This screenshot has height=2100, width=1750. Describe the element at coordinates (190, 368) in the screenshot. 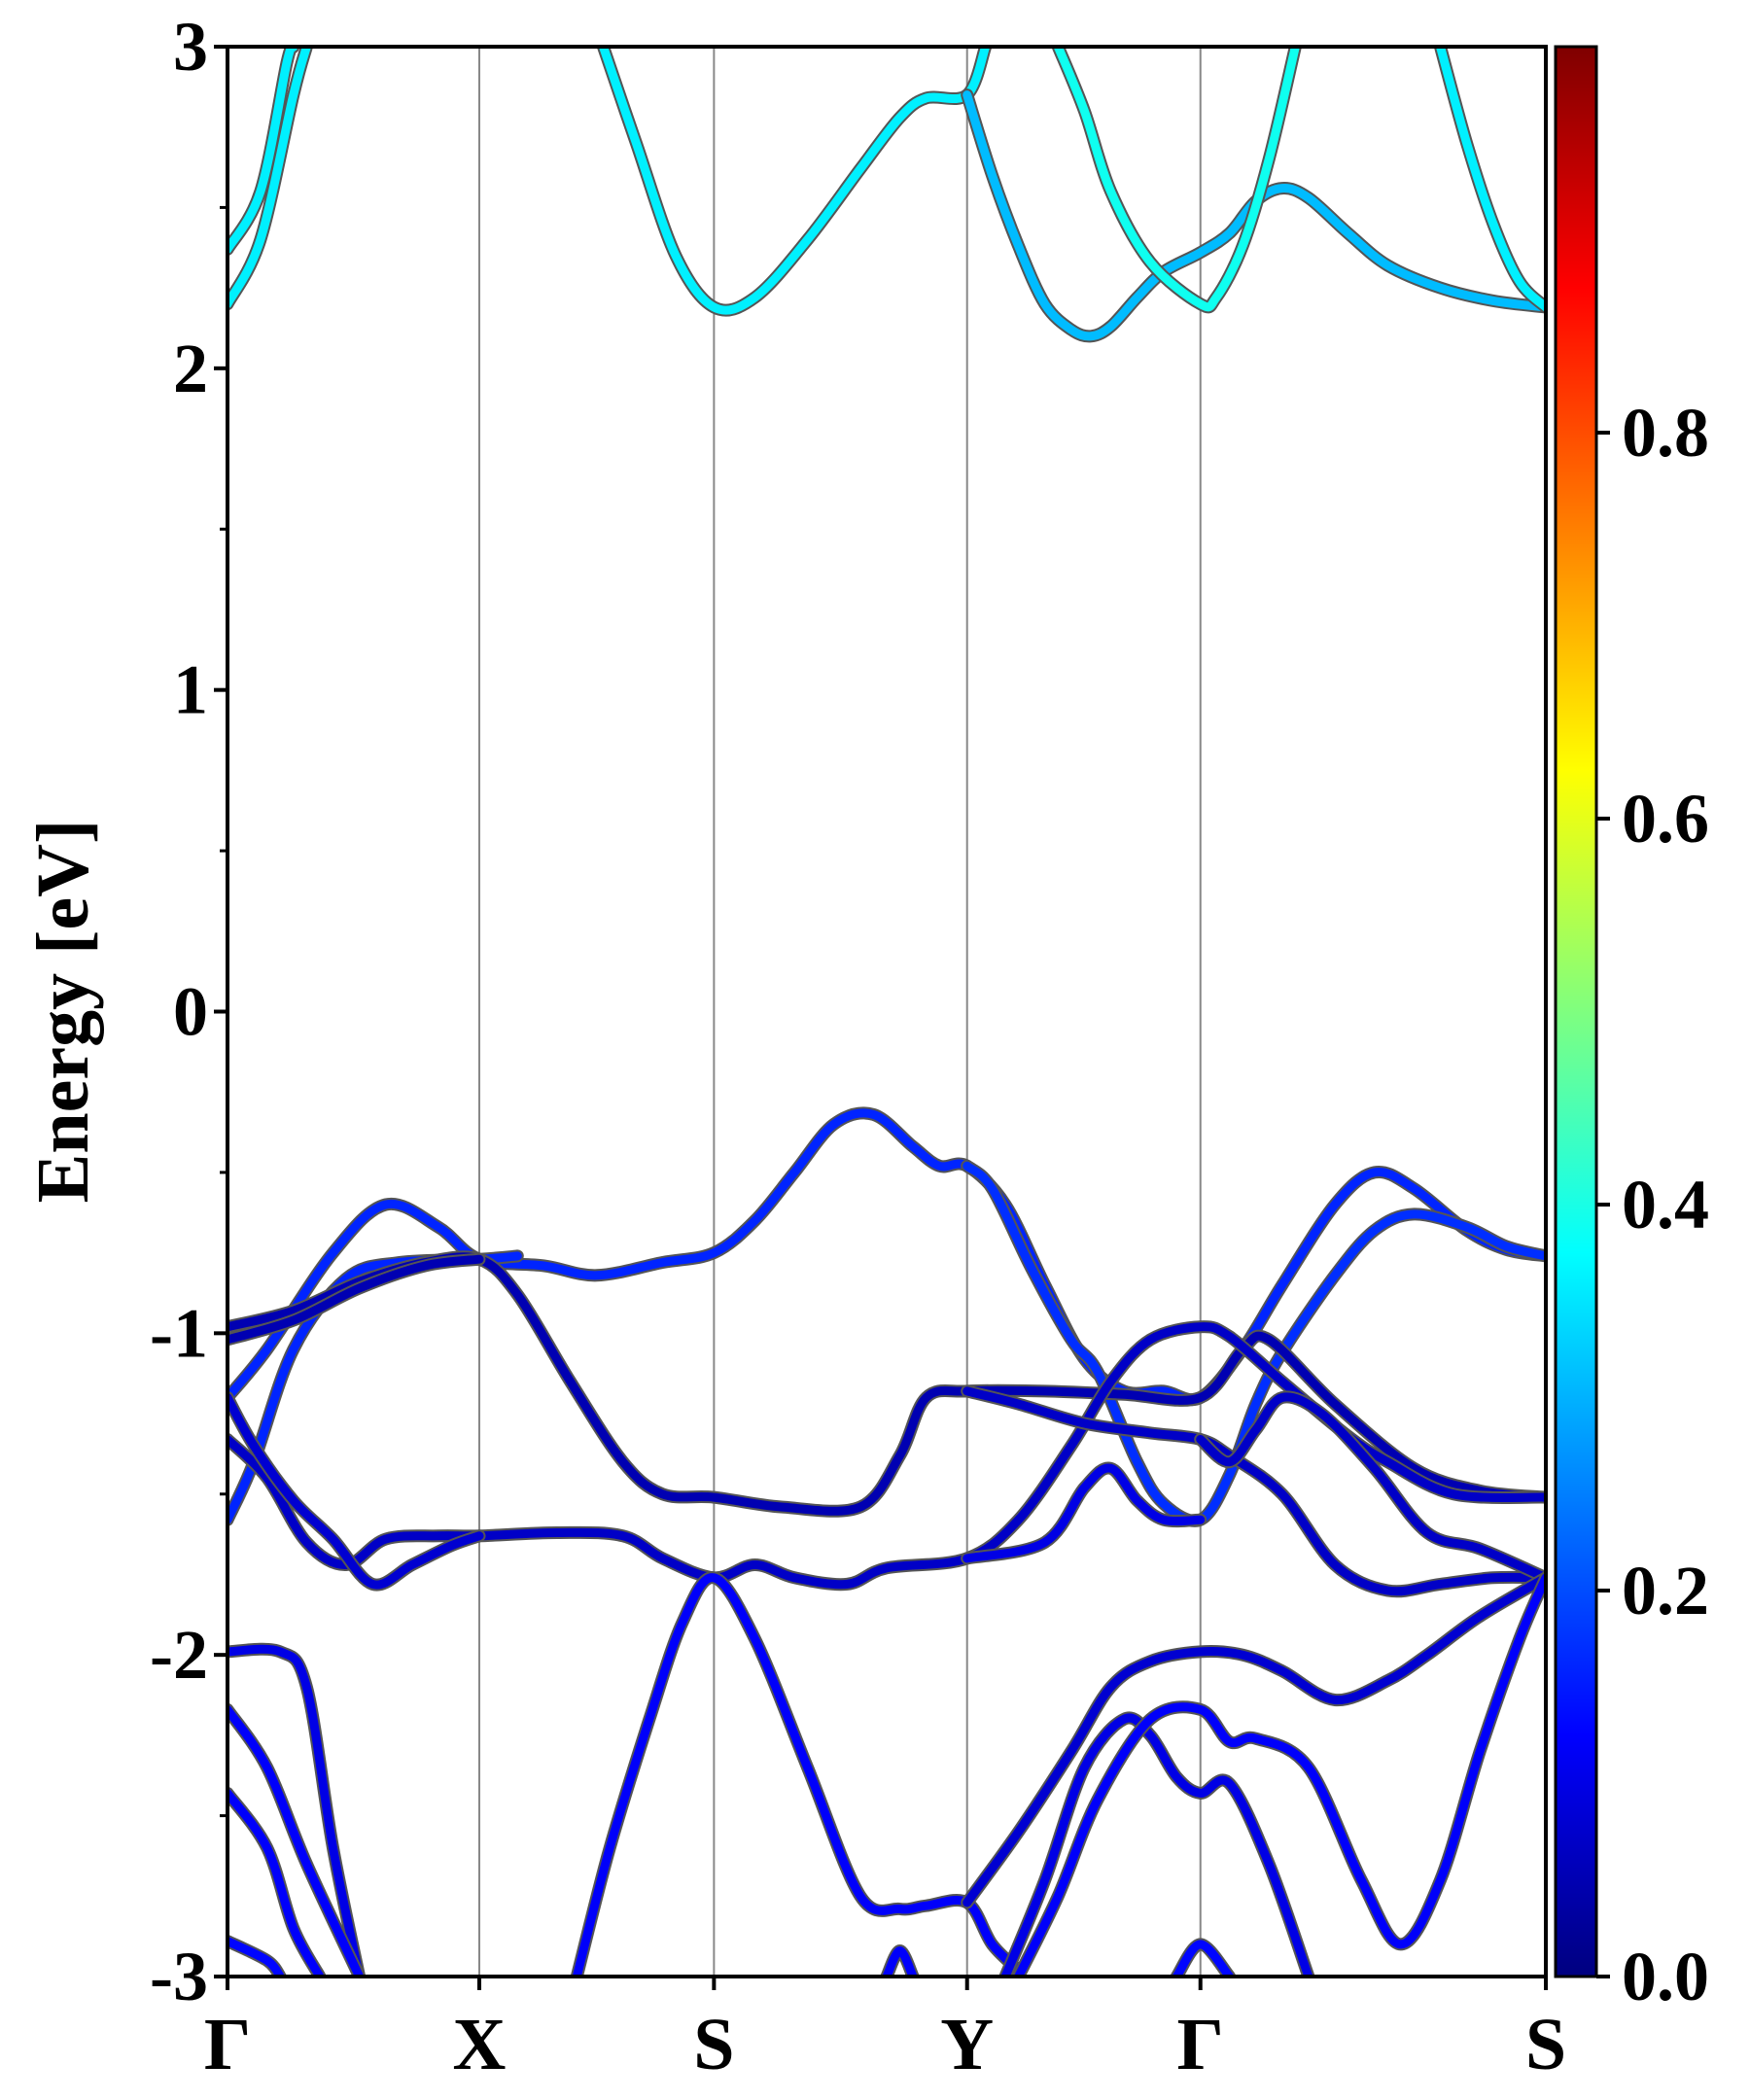

I see `y-tick-label-1: 2` at that location.